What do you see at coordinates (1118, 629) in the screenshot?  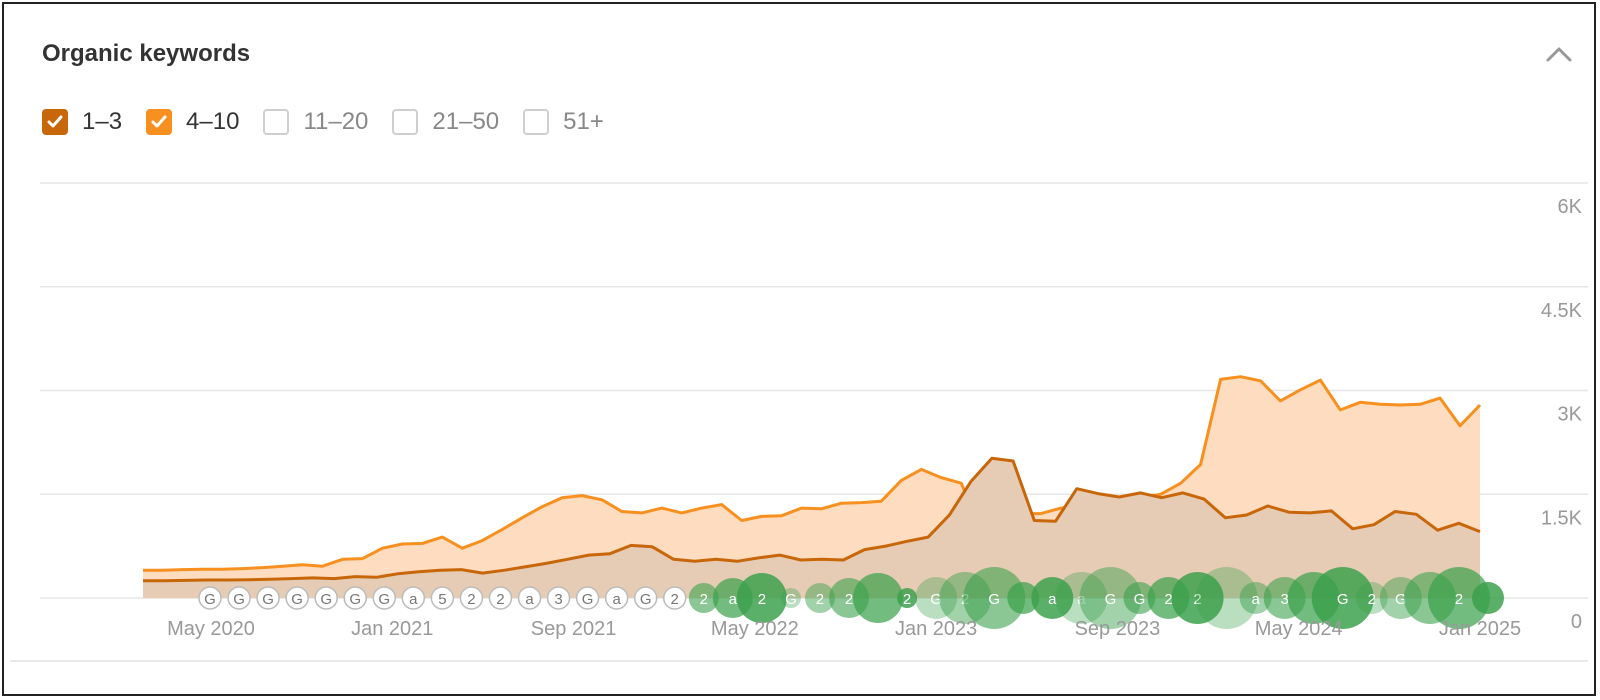 I see `x-tick-label: Sep 2023` at bounding box center [1118, 629].